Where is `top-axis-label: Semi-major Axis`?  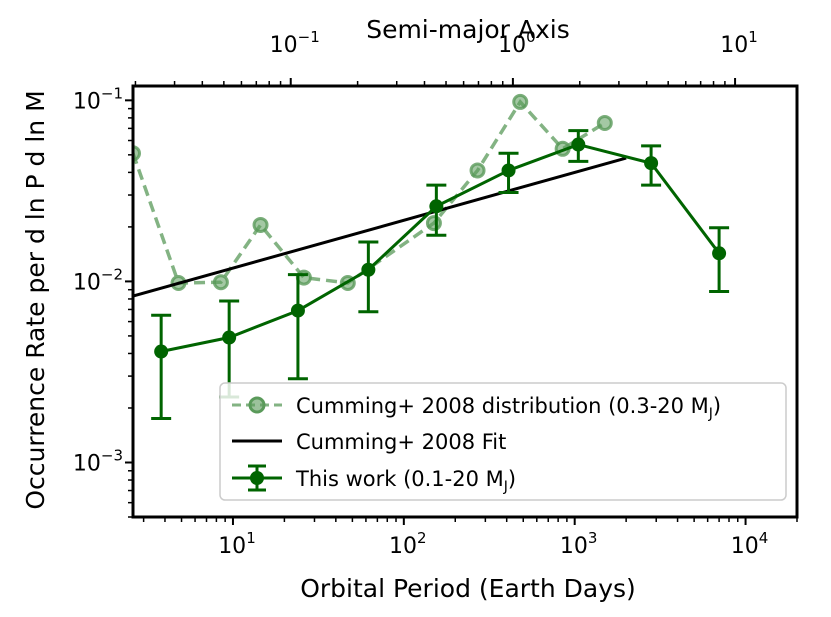 top-axis-label: Semi-major Axis is located at coordinates (468, 29).